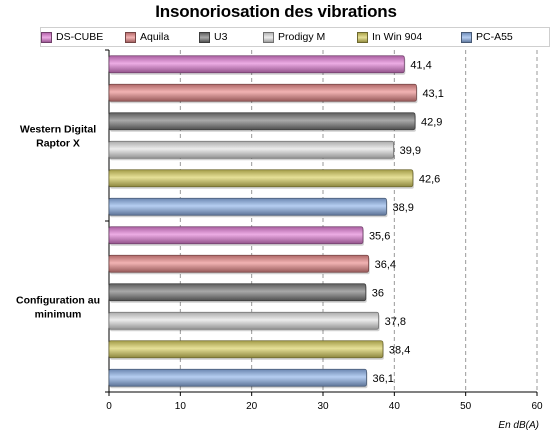 This screenshot has height=435, width=552. I want to click on data-label: 38,4, so click(399, 350).